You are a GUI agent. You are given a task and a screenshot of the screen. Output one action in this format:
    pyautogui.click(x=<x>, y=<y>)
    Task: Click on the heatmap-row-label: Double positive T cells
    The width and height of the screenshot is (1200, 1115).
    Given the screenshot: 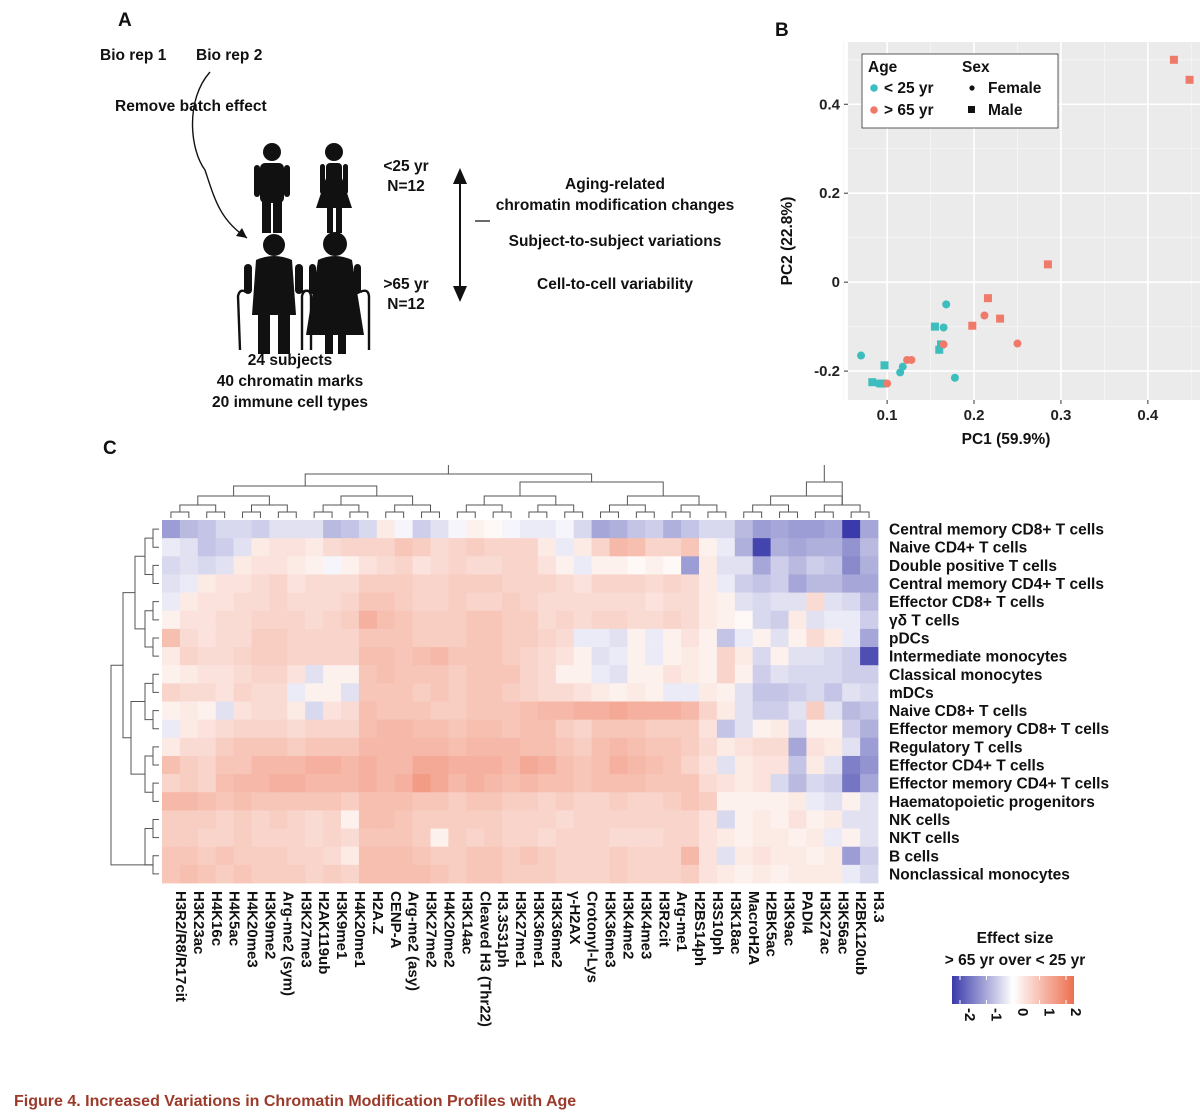 What is the action you would take?
    pyautogui.click(x=973, y=566)
    